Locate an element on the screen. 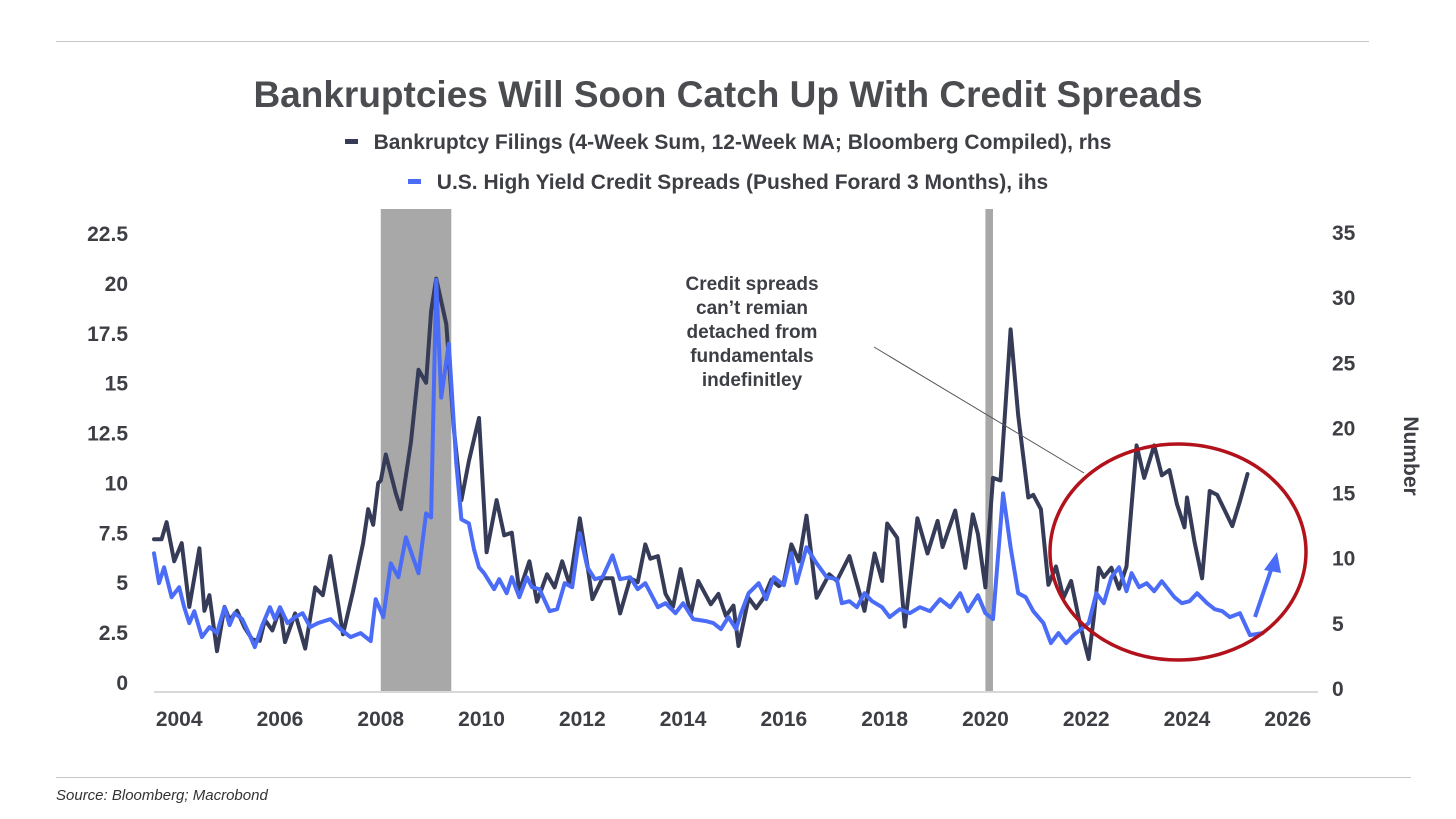 This screenshot has height=819, width=1456. left-tick-label: 20 is located at coordinates (116, 284).